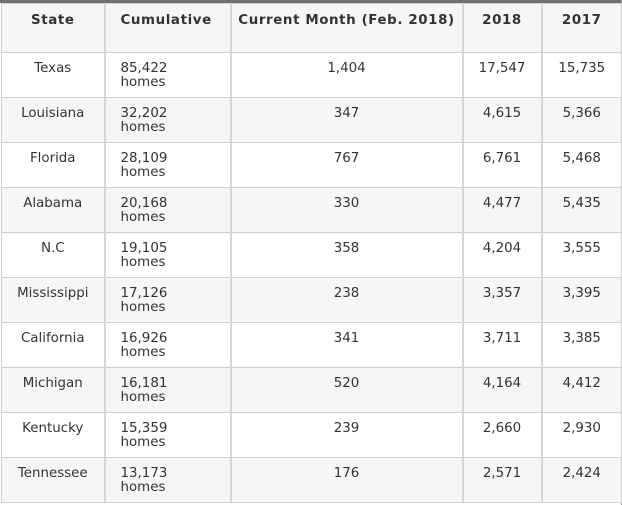  What do you see at coordinates (53, 75) in the screenshot?
I see `cell-state: Texas` at bounding box center [53, 75].